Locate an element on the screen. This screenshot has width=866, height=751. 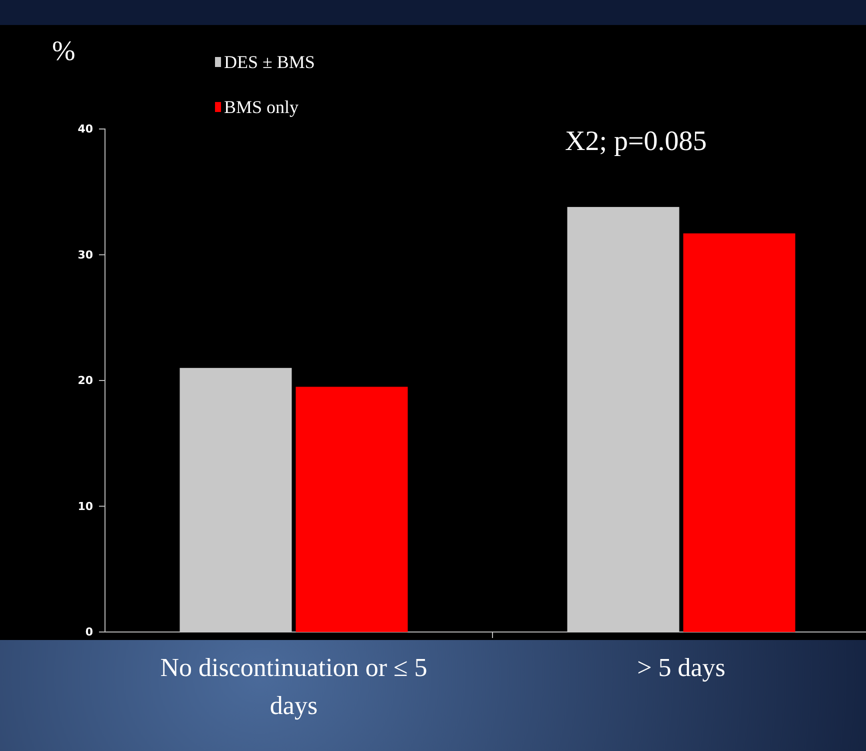
legend-label: DES ± BMS is located at coordinates (269, 62).